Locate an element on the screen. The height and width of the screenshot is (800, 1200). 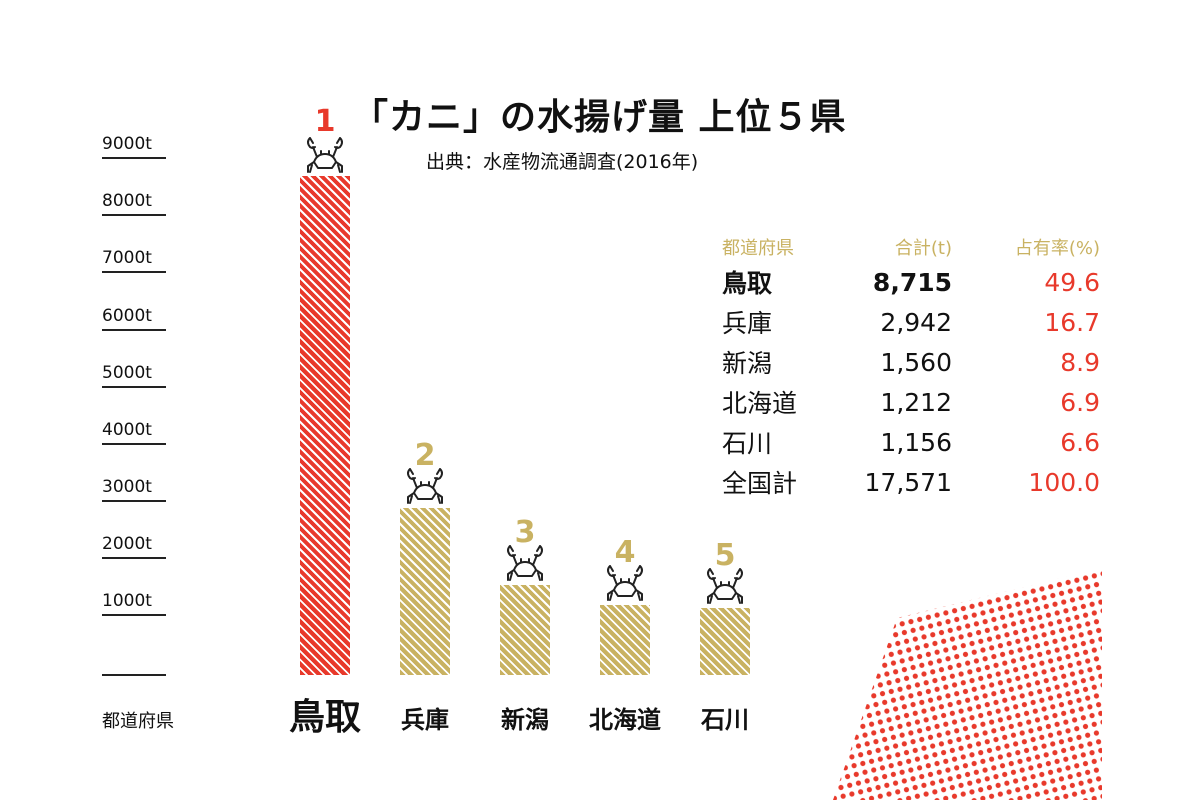
table-header: 都道府県 合計(t) 占有率(%) is located at coordinates (911, 247).